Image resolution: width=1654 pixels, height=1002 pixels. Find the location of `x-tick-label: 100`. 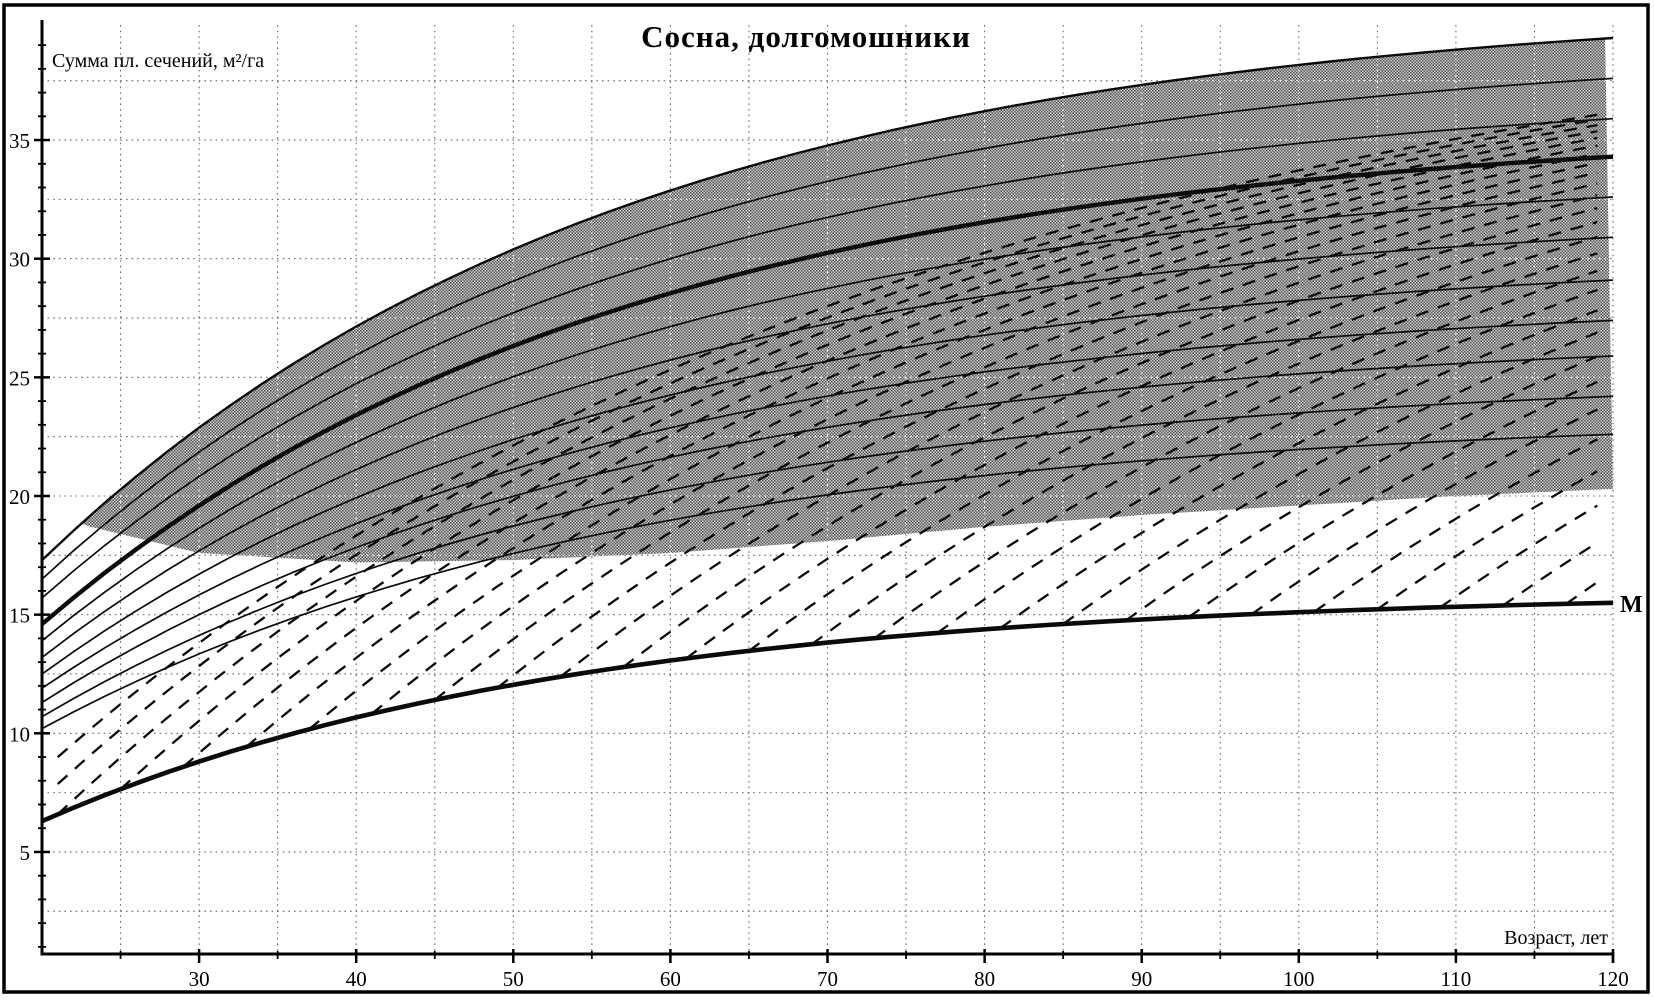

x-tick-label: 100 is located at coordinates (1299, 979).